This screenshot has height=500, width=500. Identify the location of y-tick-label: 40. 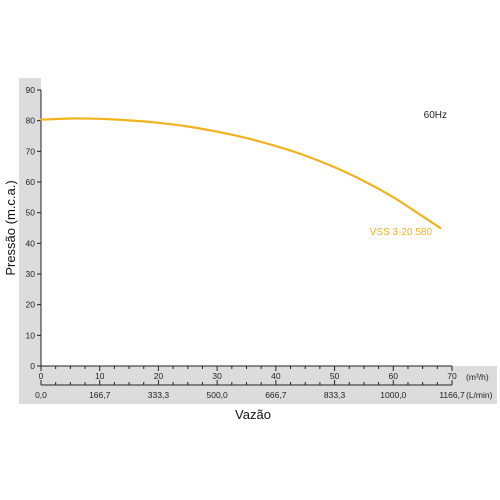
(31, 243).